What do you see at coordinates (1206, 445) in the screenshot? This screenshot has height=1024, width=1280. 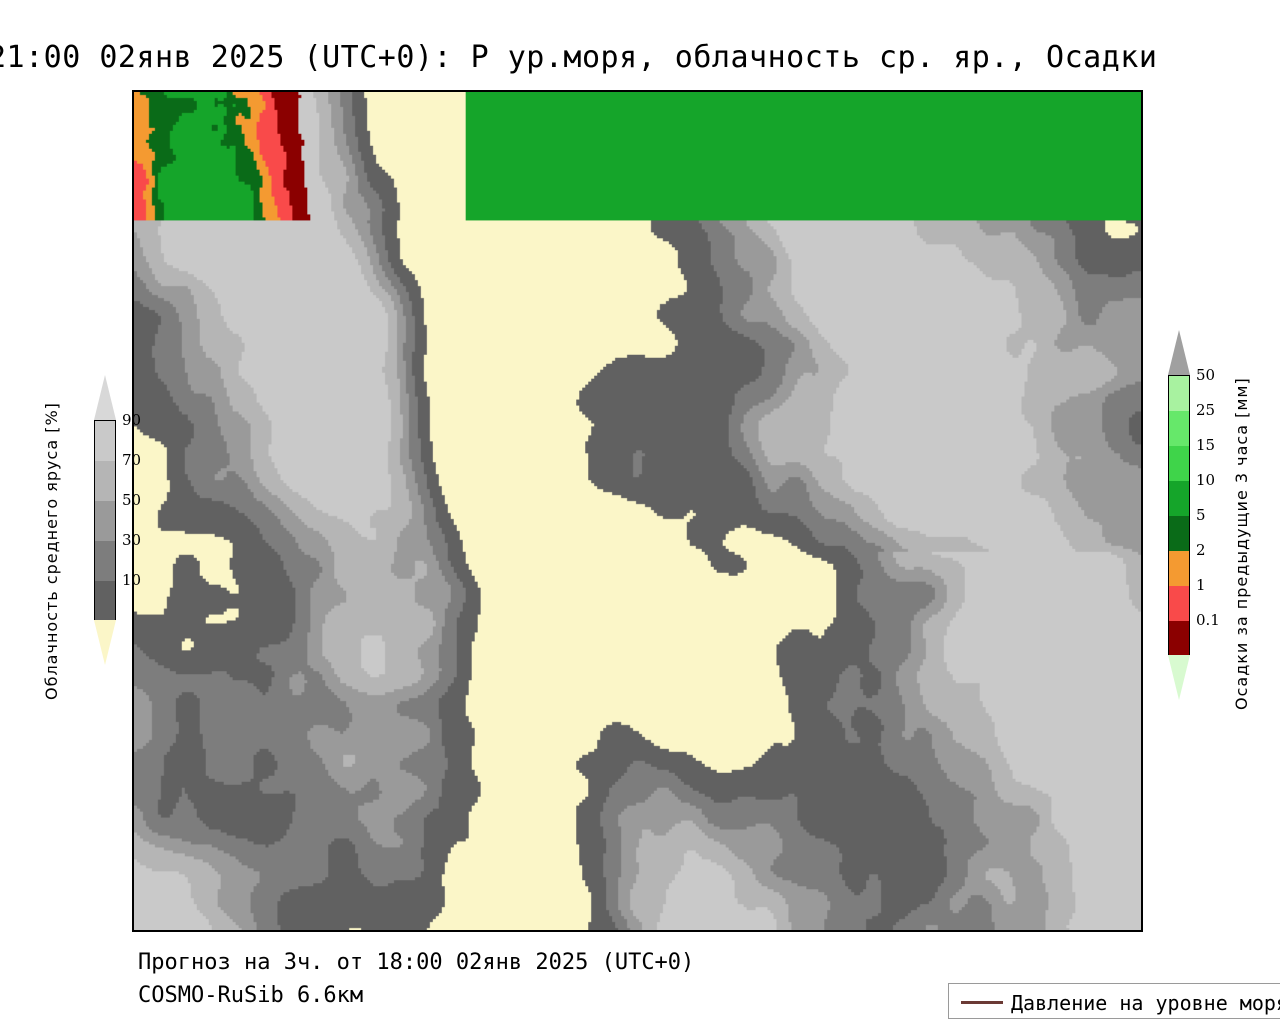 I see `colorbar-tick-label: 15` at bounding box center [1206, 445].